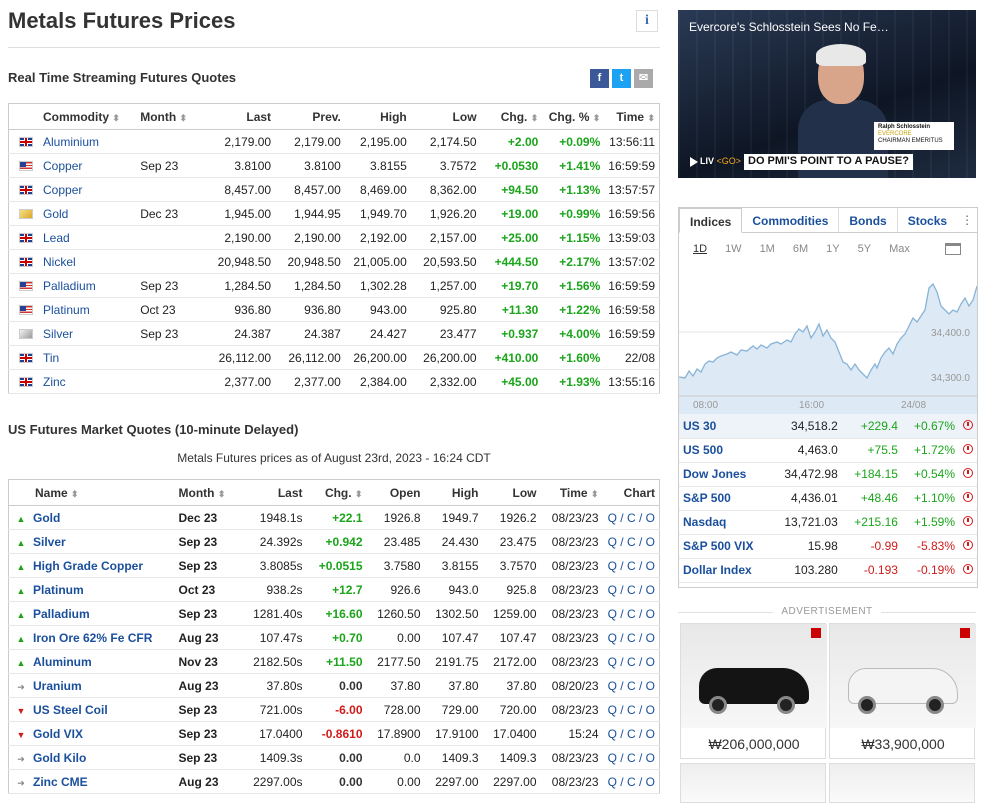 The image size is (991, 803). I want to click on futures-link: Gold Kilo, so click(60, 757).